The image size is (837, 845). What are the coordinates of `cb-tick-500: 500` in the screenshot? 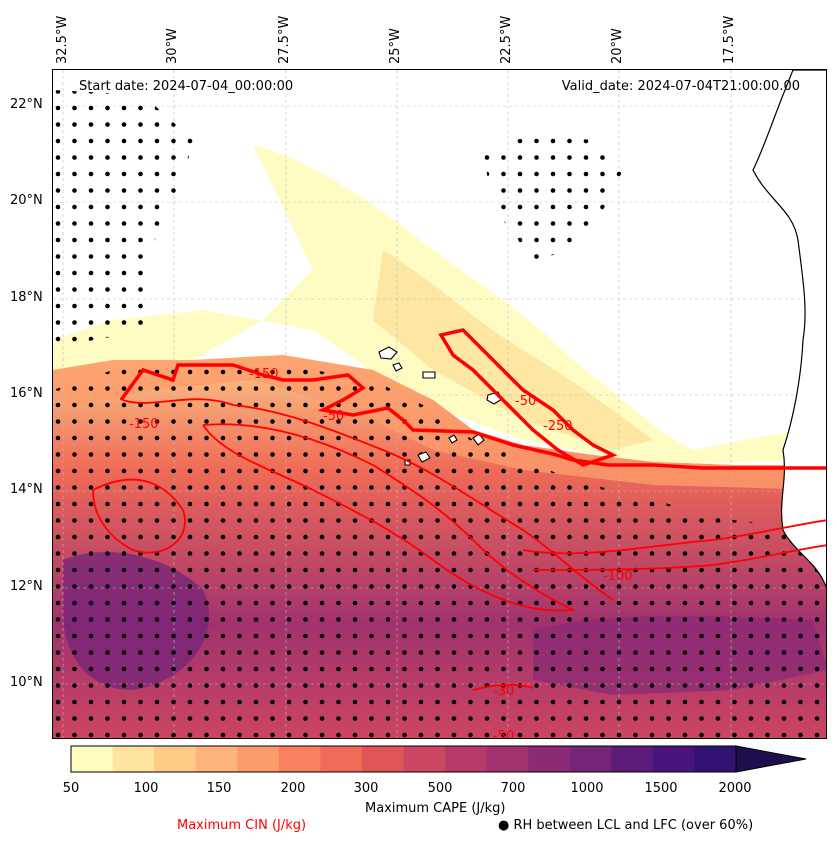 It's located at (440, 788).